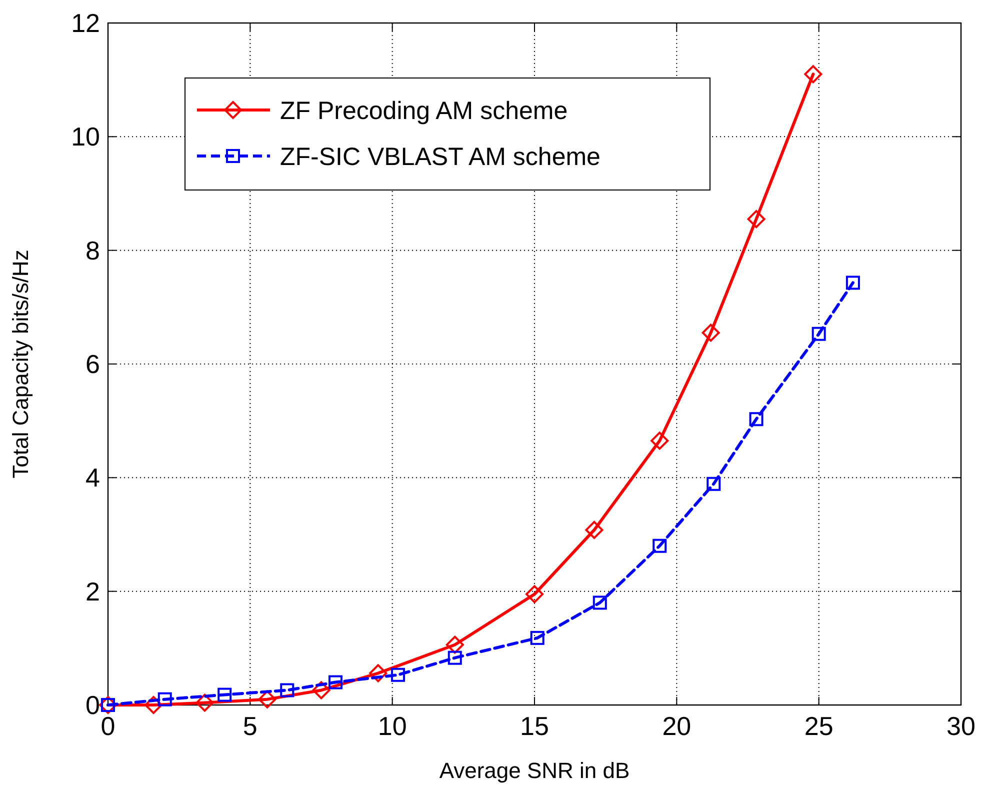 Image resolution: width=997 pixels, height=794 pixels. Describe the element at coordinates (677, 726) in the screenshot. I see `x-tick-label: 20` at that location.